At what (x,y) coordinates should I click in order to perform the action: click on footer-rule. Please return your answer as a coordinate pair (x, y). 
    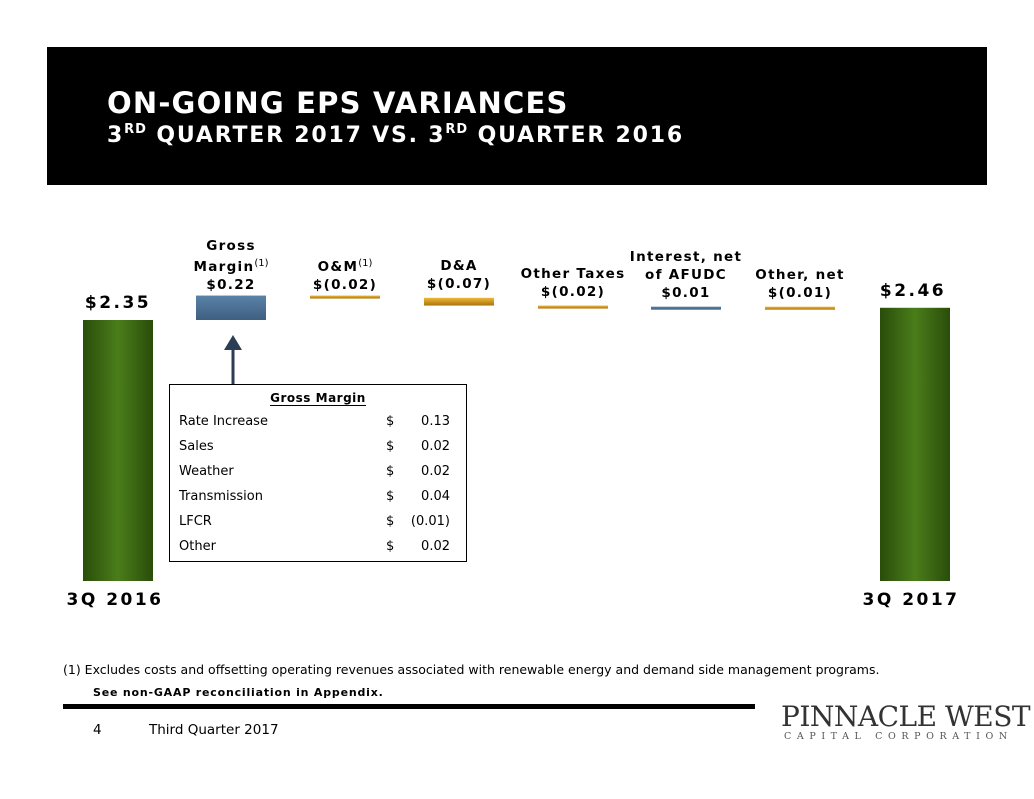
    Looking at the image, I should click on (409, 706).